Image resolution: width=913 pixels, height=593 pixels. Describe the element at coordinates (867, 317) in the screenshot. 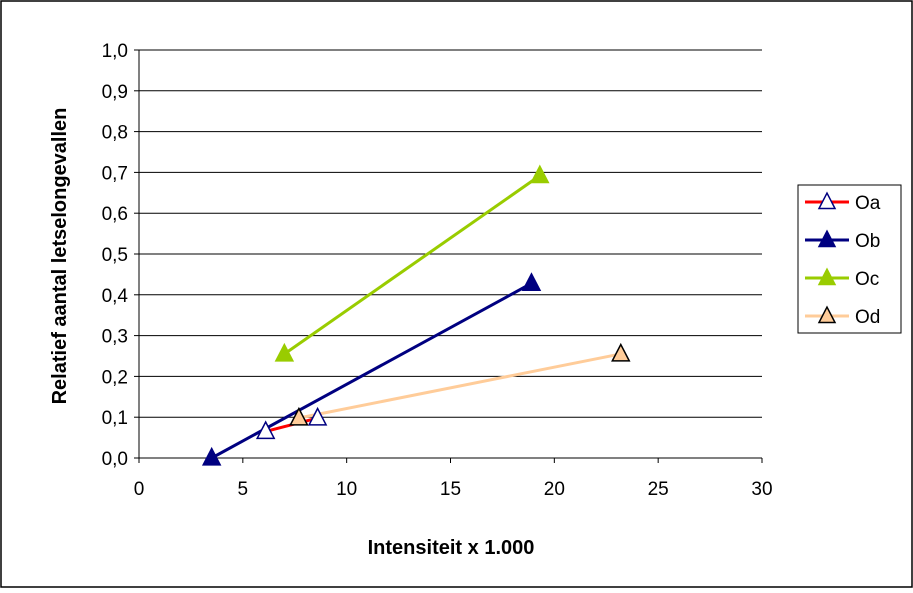

I see `legend-label-od: Od` at that location.